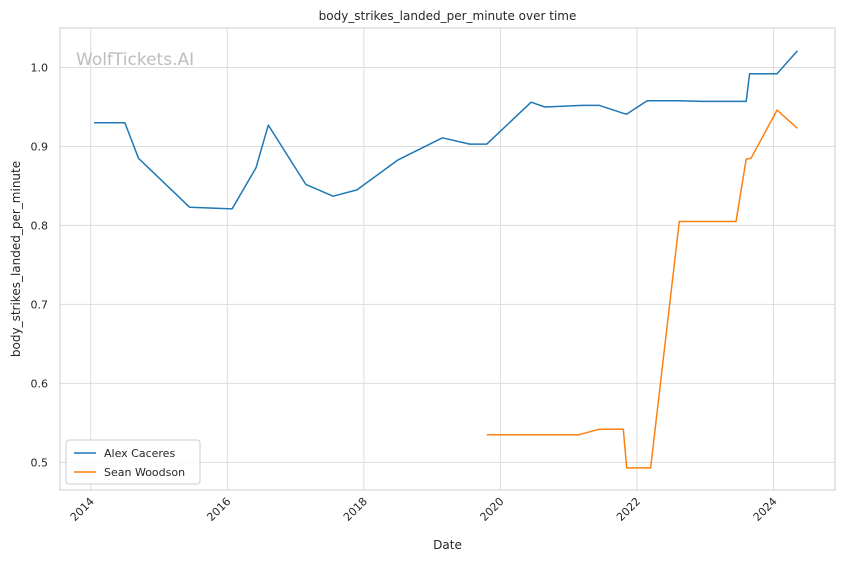 The height and width of the screenshot is (561, 844). I want to click on y-axis-label: body_strikes_landed_per_minute, so click(16, 259).